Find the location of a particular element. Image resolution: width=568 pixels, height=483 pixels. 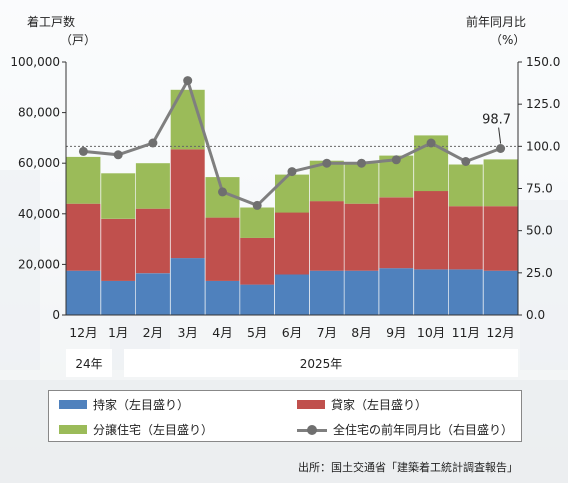

legend-swatch-for-sale is located at coordinates (73, 429).